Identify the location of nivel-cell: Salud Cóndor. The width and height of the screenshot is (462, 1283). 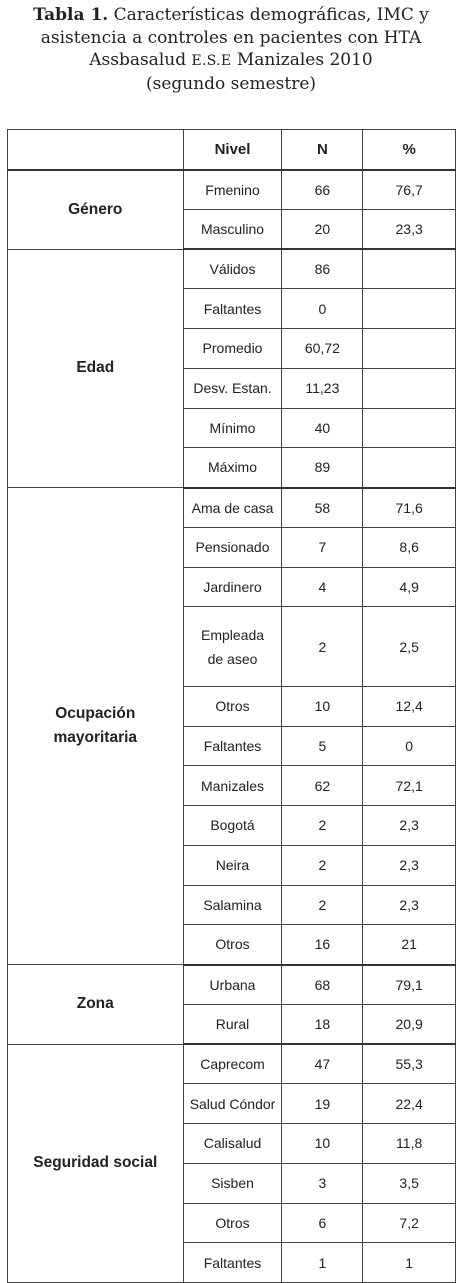
(232, 1103).